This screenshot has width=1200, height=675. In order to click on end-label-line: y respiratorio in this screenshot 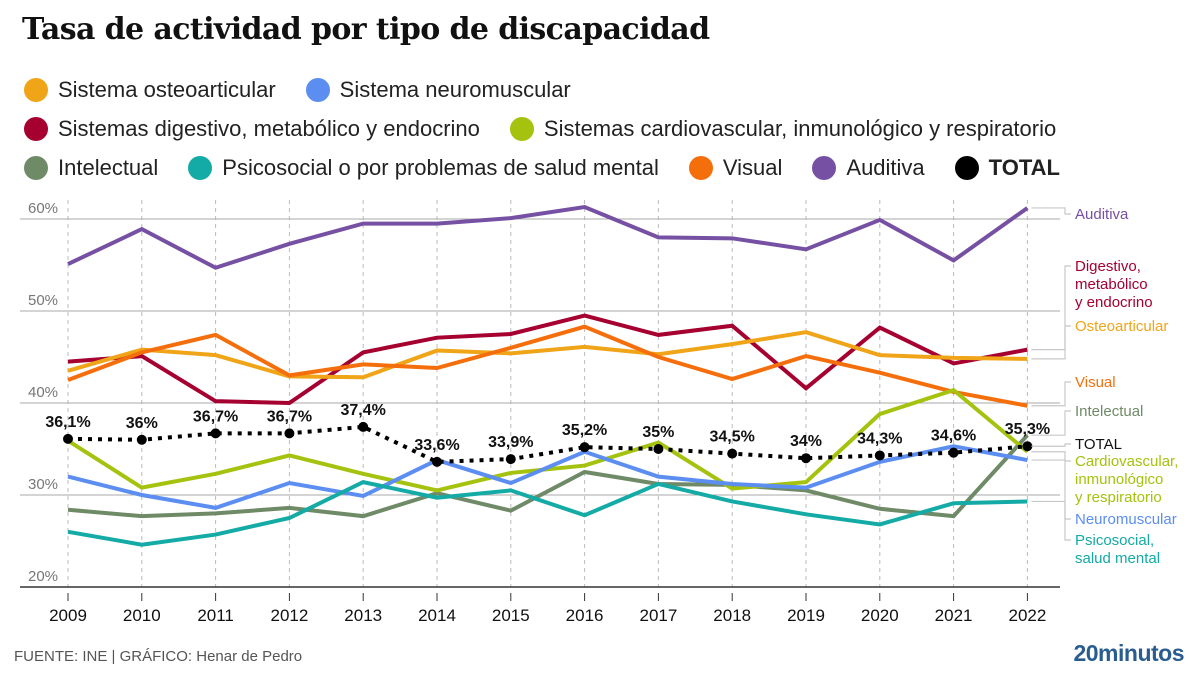, I will do `click(1118, 497)`.